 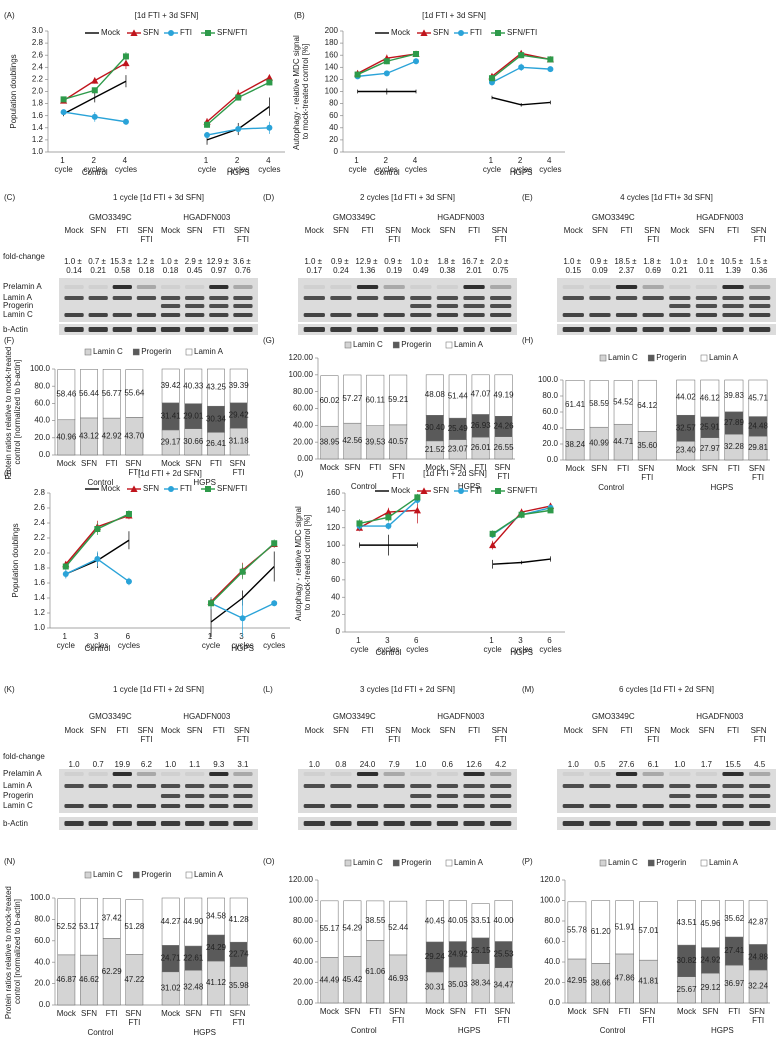 I want to click on lane-label: FTI, so click(x=122, y=730).